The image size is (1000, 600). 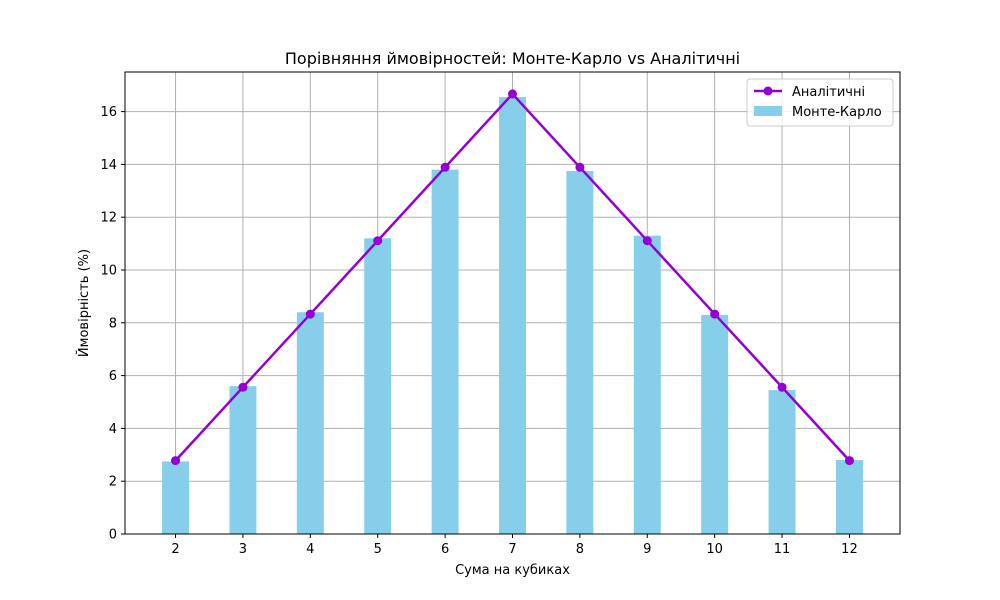 What do you see at coordinates (580, 549) in the screenshot?
I see `x-tick-label: 8` at bounding box center [580, 549].